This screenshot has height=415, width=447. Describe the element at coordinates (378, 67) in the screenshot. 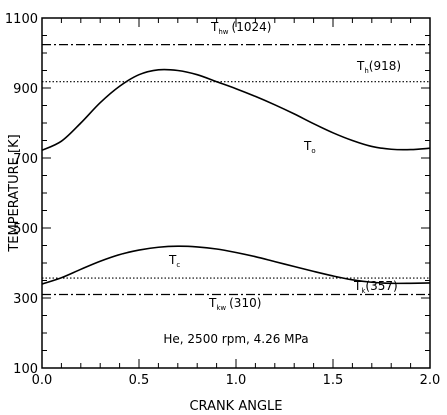

I see `label-th: Th(918)` at that location.